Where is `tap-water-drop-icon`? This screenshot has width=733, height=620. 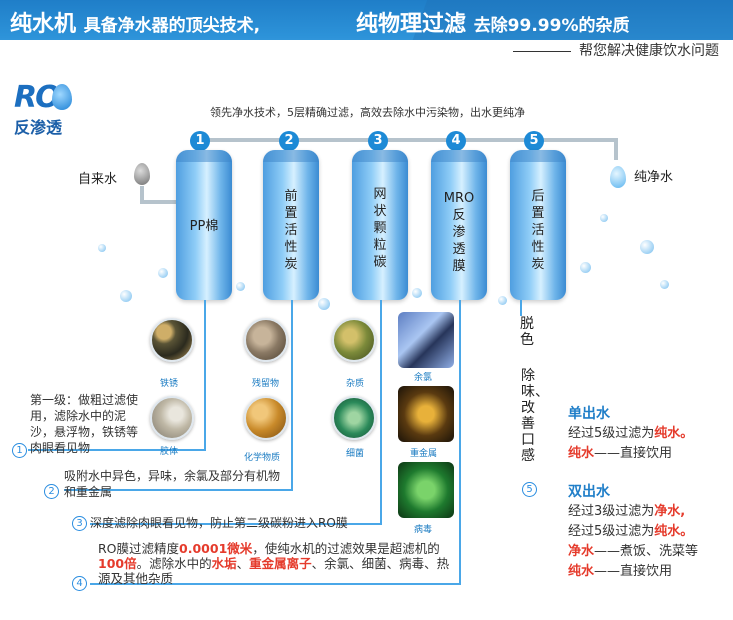
tap-water-drop-icon is located at coordinates (142, 174).